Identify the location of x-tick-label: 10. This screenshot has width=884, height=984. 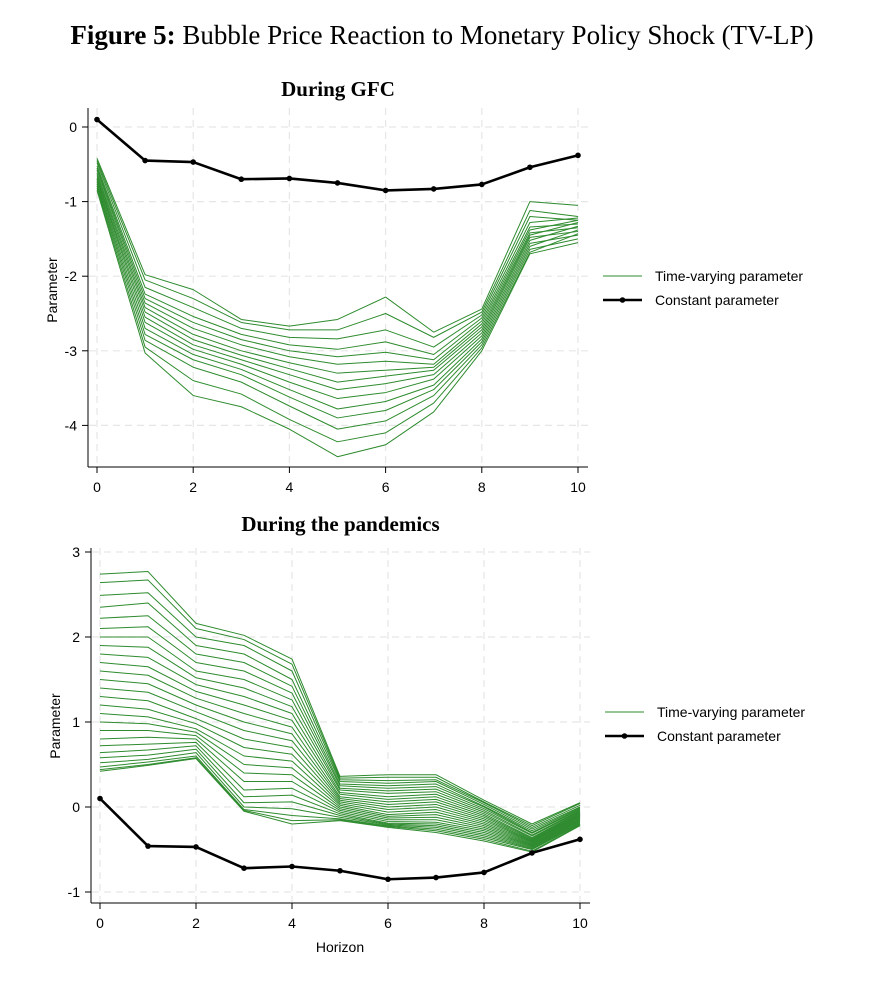
(580, 923).